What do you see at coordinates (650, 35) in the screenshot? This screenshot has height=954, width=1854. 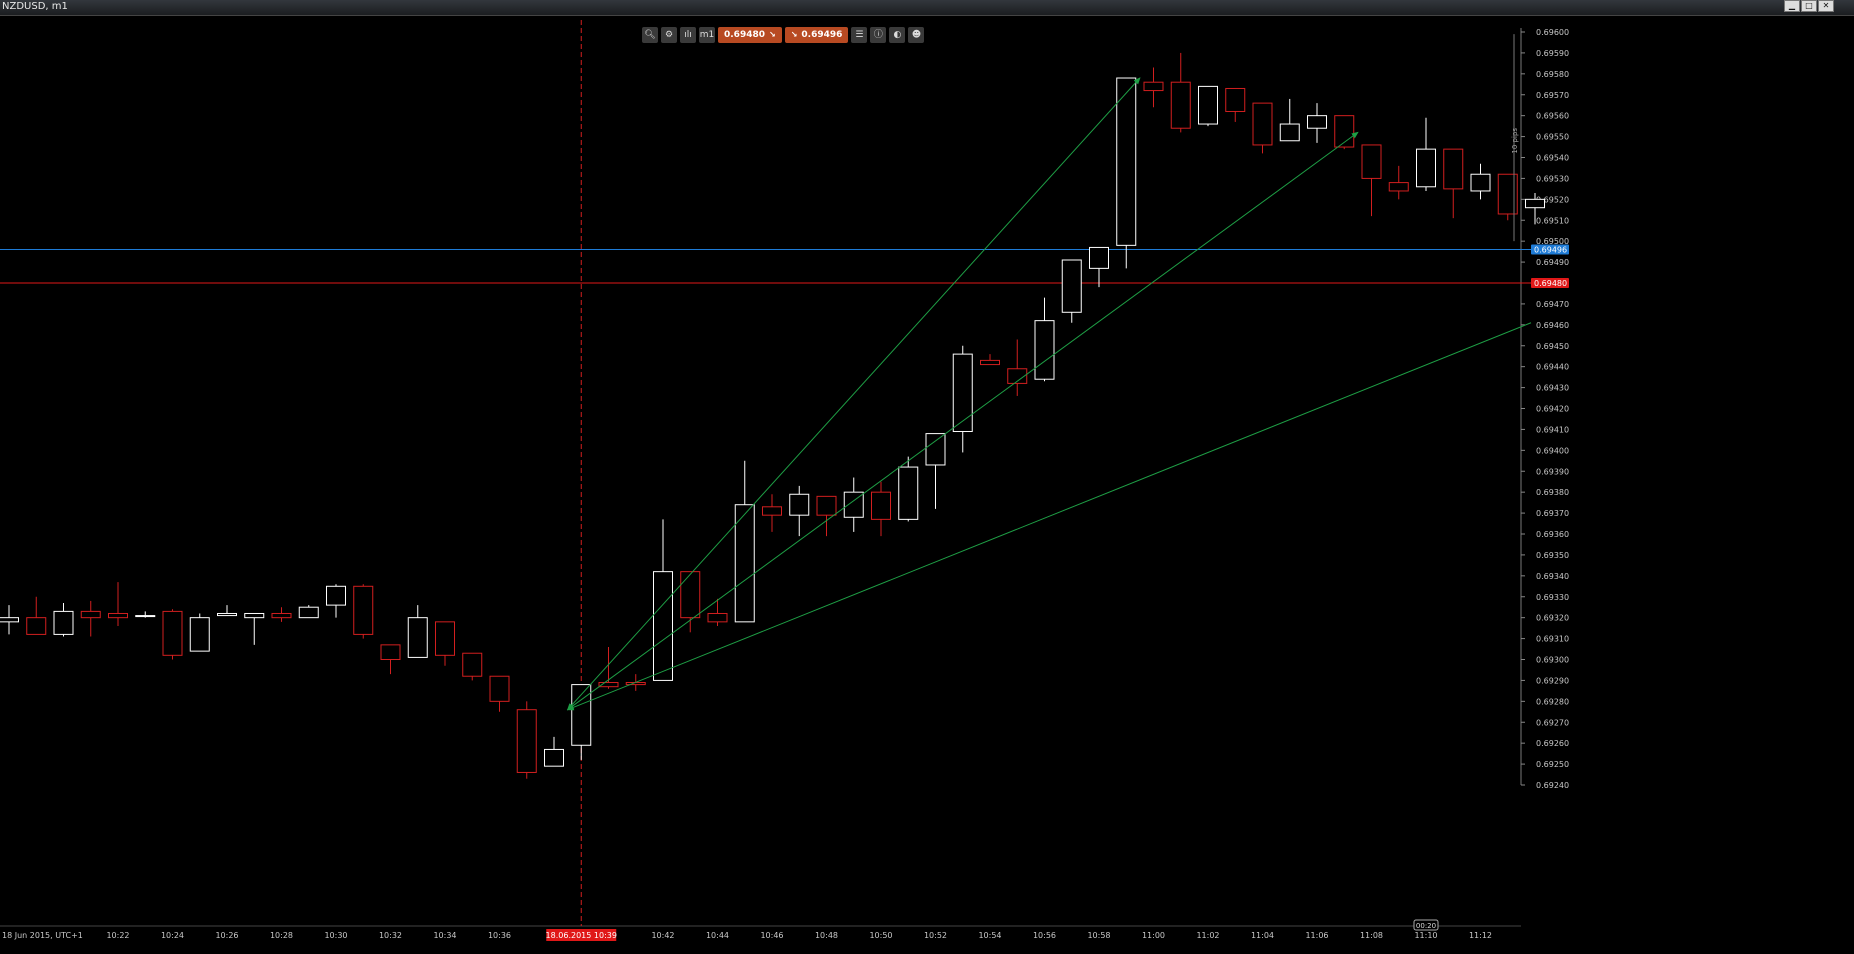 I see `zoom-icon: 🔍︎` at bounding box center [650, 35].